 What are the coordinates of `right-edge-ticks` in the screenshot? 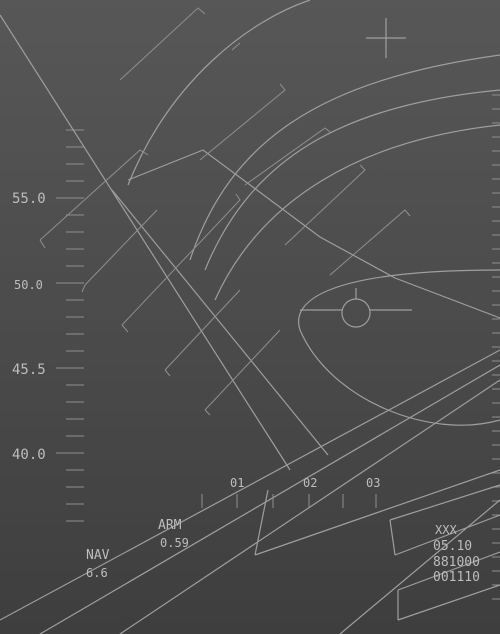 It's located at (496, 347).